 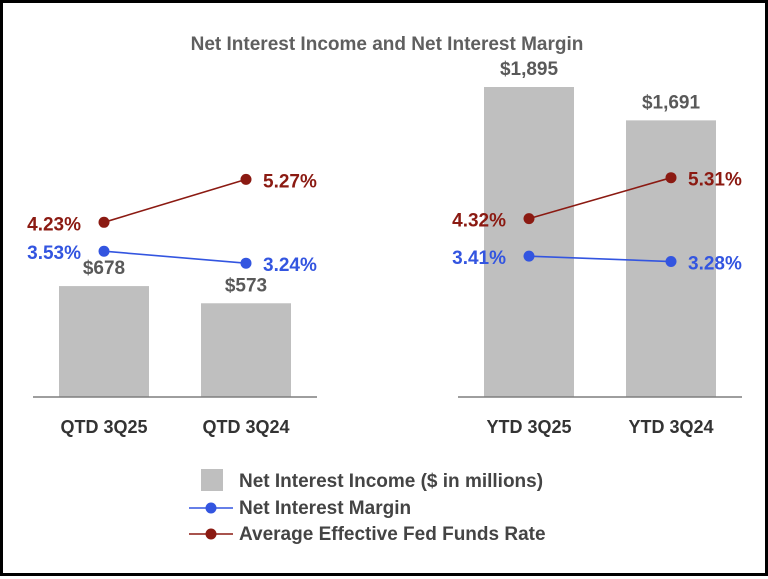 I want to click on nim-data-label-3: 3.28%, so click(x=715, y=264).